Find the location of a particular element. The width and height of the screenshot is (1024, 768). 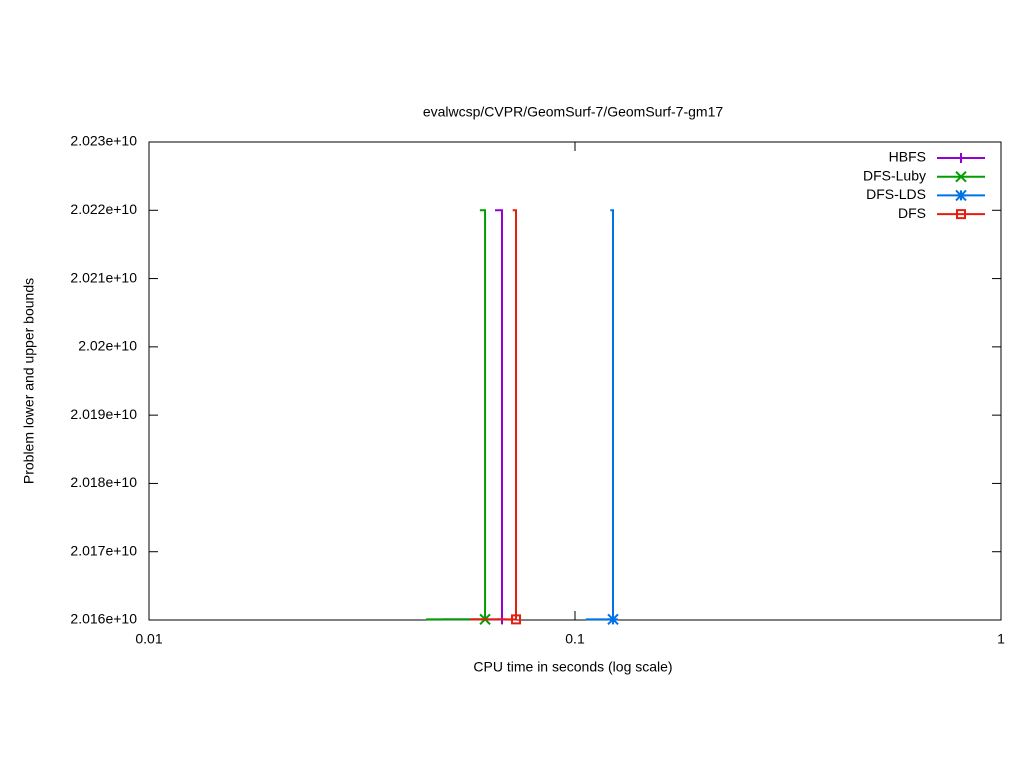

legend-label: DFS is located at coordinates (912, 213).